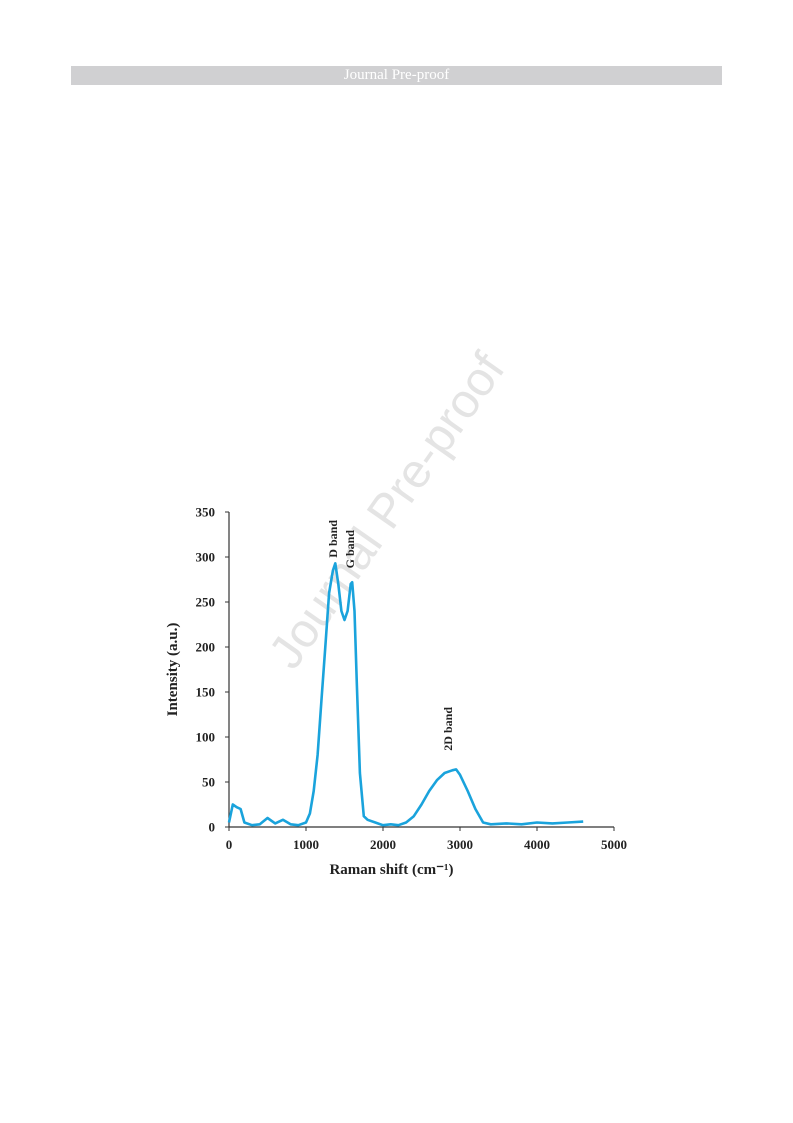 The height and width of the screenshot is (1123, 793). Describe the element at coordinates (206, 557) in the screenshot. I see `y-tick-label: 300` at that location.